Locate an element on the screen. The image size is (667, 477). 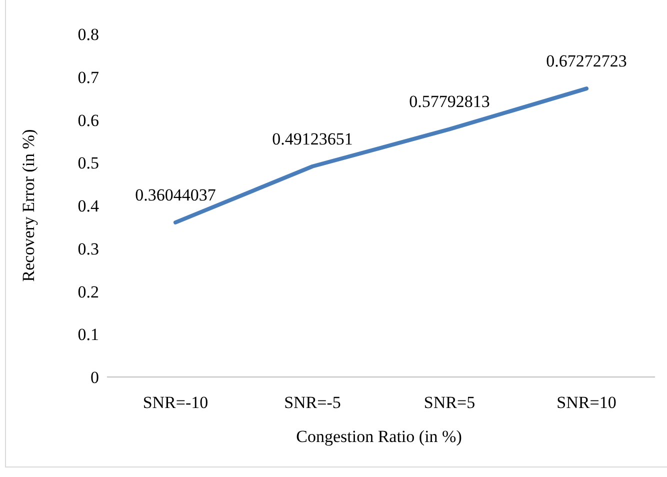
y-axis-title: Recovery Error (in %) is located at coordinates (28, 205).